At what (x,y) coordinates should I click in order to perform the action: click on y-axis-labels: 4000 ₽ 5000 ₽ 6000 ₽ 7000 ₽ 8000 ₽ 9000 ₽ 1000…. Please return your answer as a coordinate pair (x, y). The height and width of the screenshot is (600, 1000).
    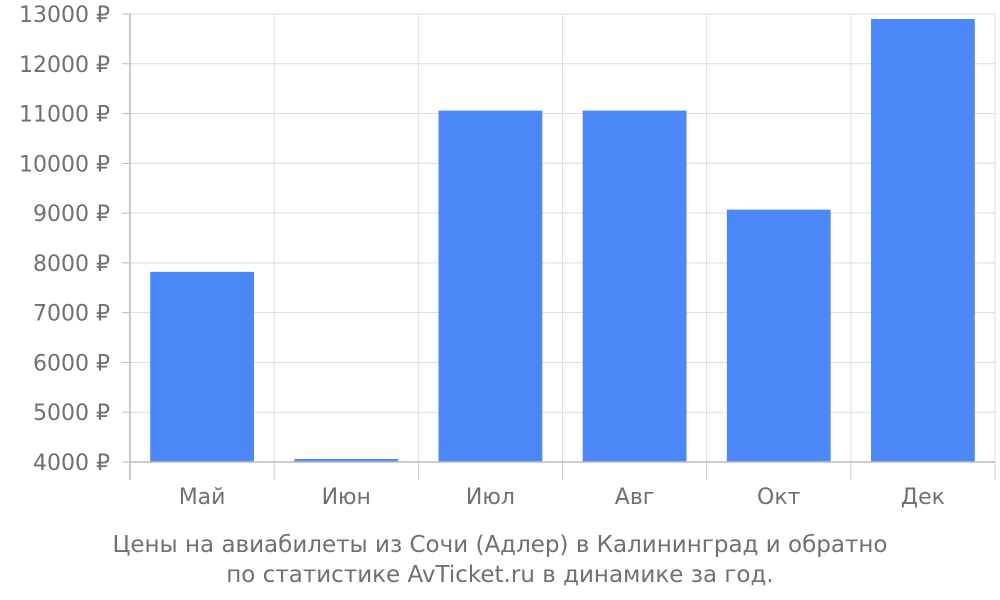
    Looking at the image, I should click on (64, 239).